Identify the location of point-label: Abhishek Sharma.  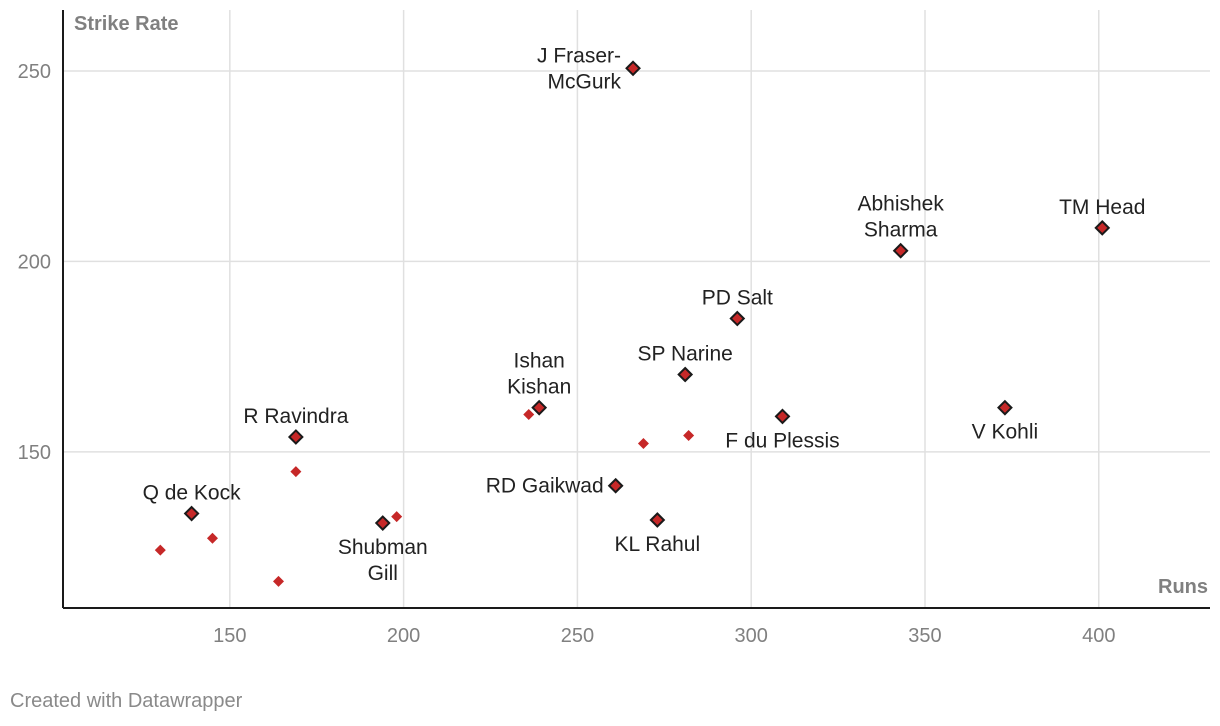
(900, 217).